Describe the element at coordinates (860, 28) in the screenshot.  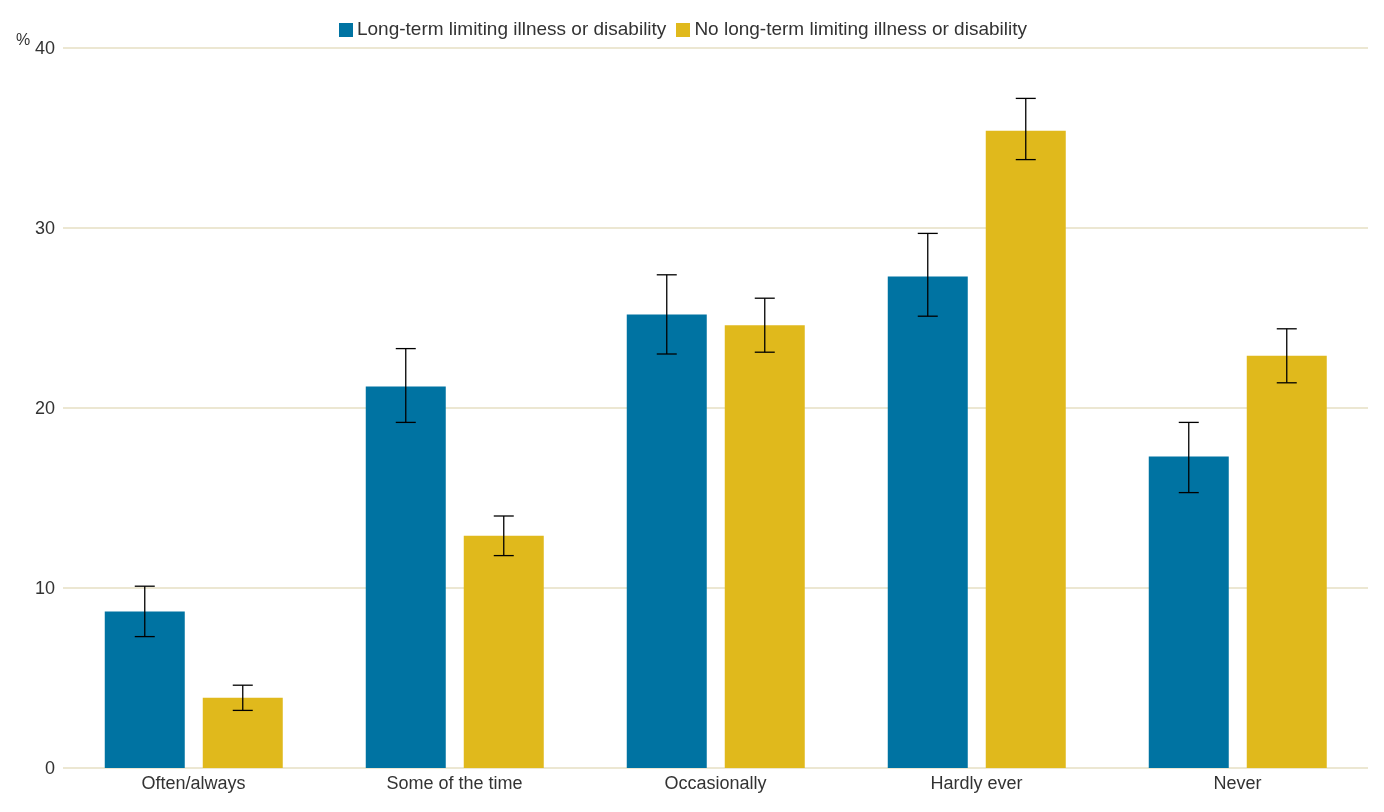
I see `legend-label: No long-term limiting illness or disability` at that location.